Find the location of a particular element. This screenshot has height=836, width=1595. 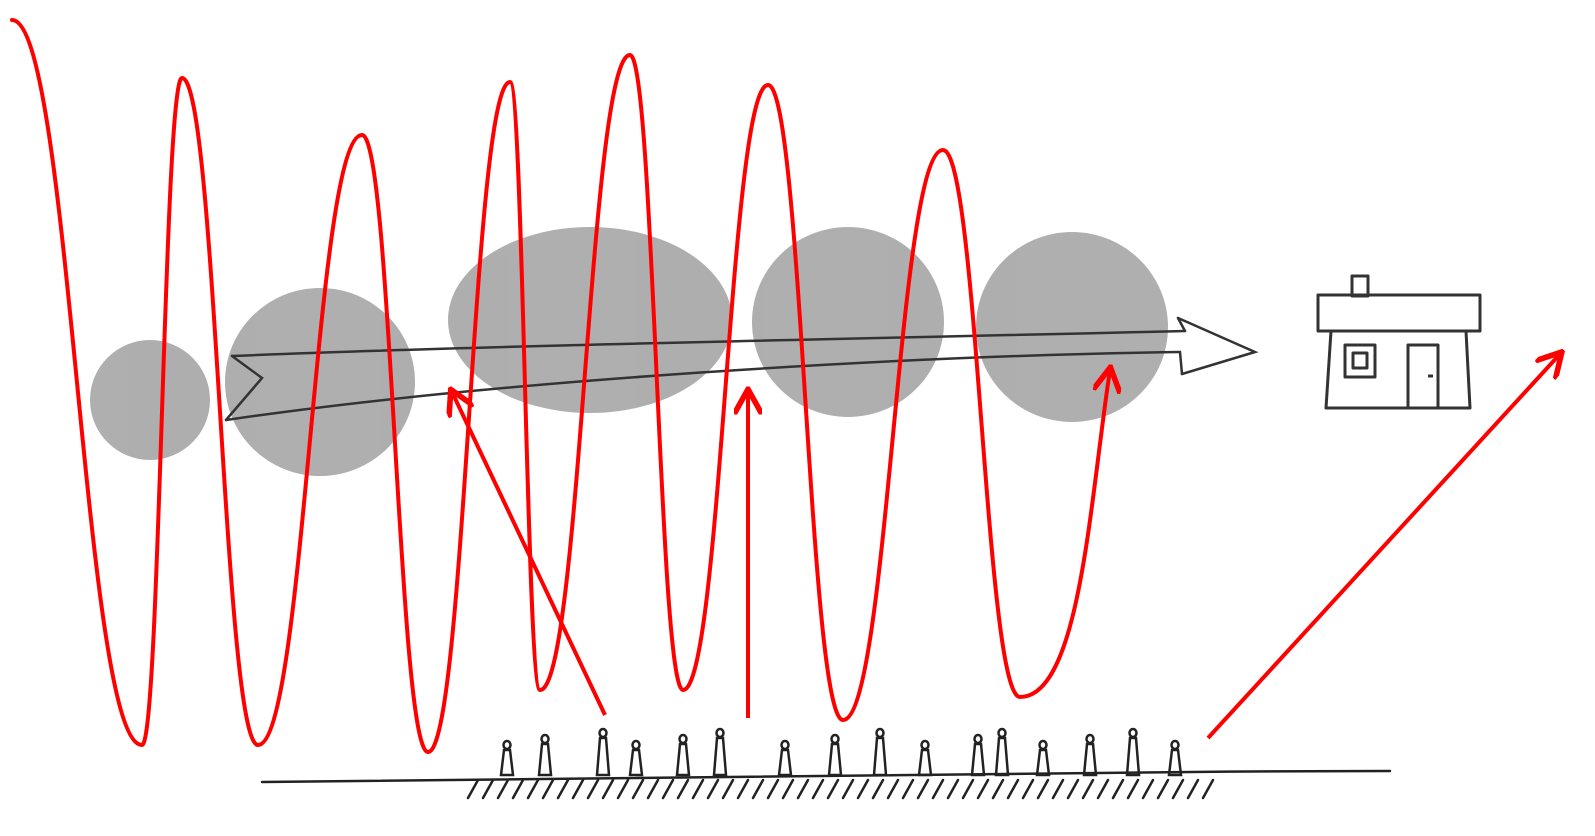

window is located at coordinates (1360, 361).